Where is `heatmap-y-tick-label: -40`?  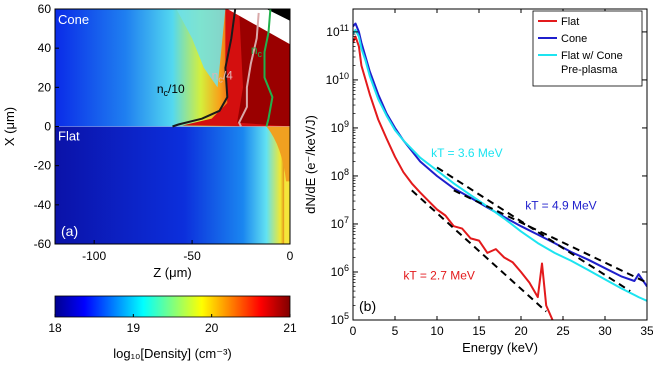 heatmap-y-tick-label: -40 is located at coordinates (43, 205).